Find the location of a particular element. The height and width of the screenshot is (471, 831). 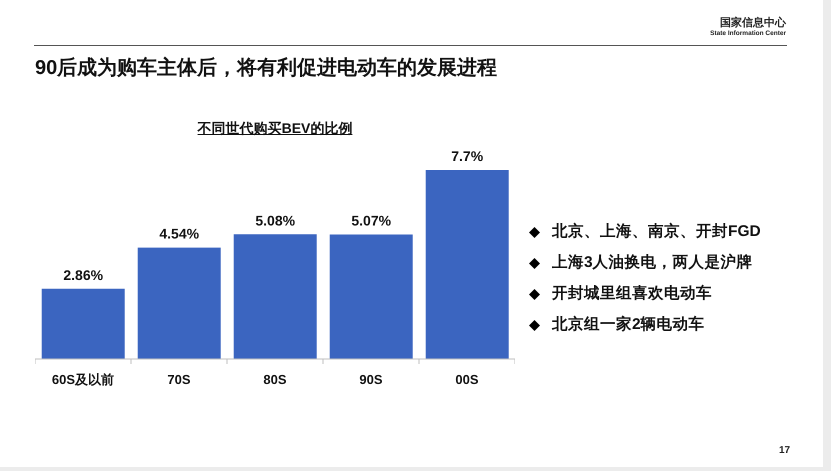

x-tick-label: 60S及以前 is located at coordinates (83, 379).